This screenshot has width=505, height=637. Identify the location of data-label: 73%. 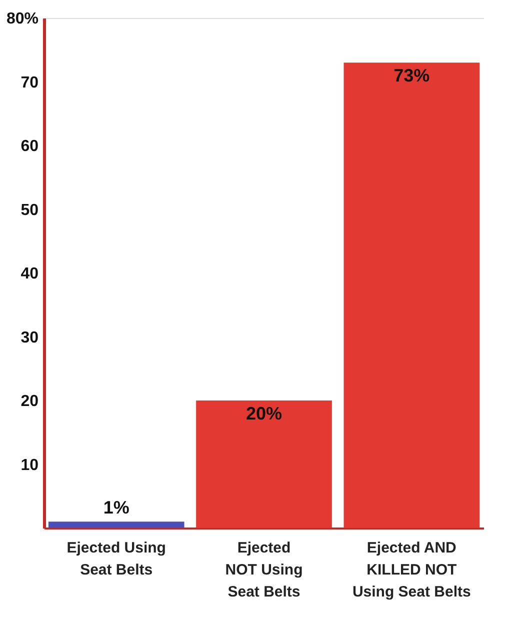
(412, 76).